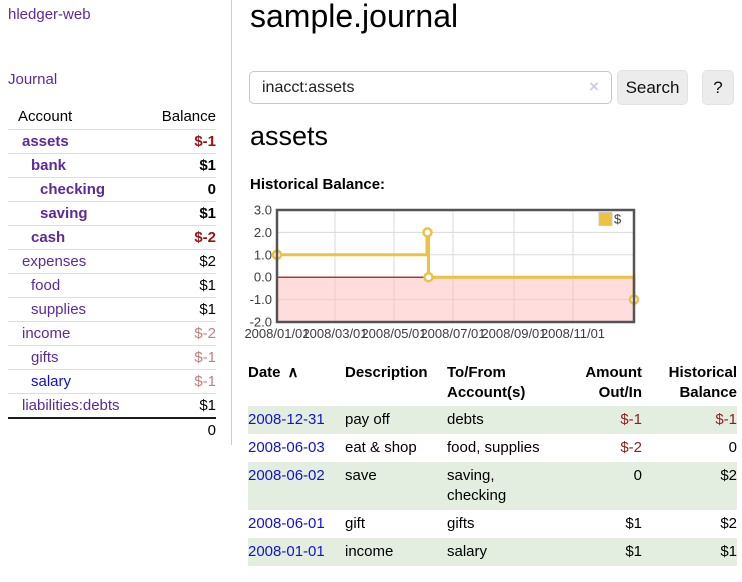 This screenshot has width=742, height=582. I want to click on svg-text: -2.0, so click(261, 322).